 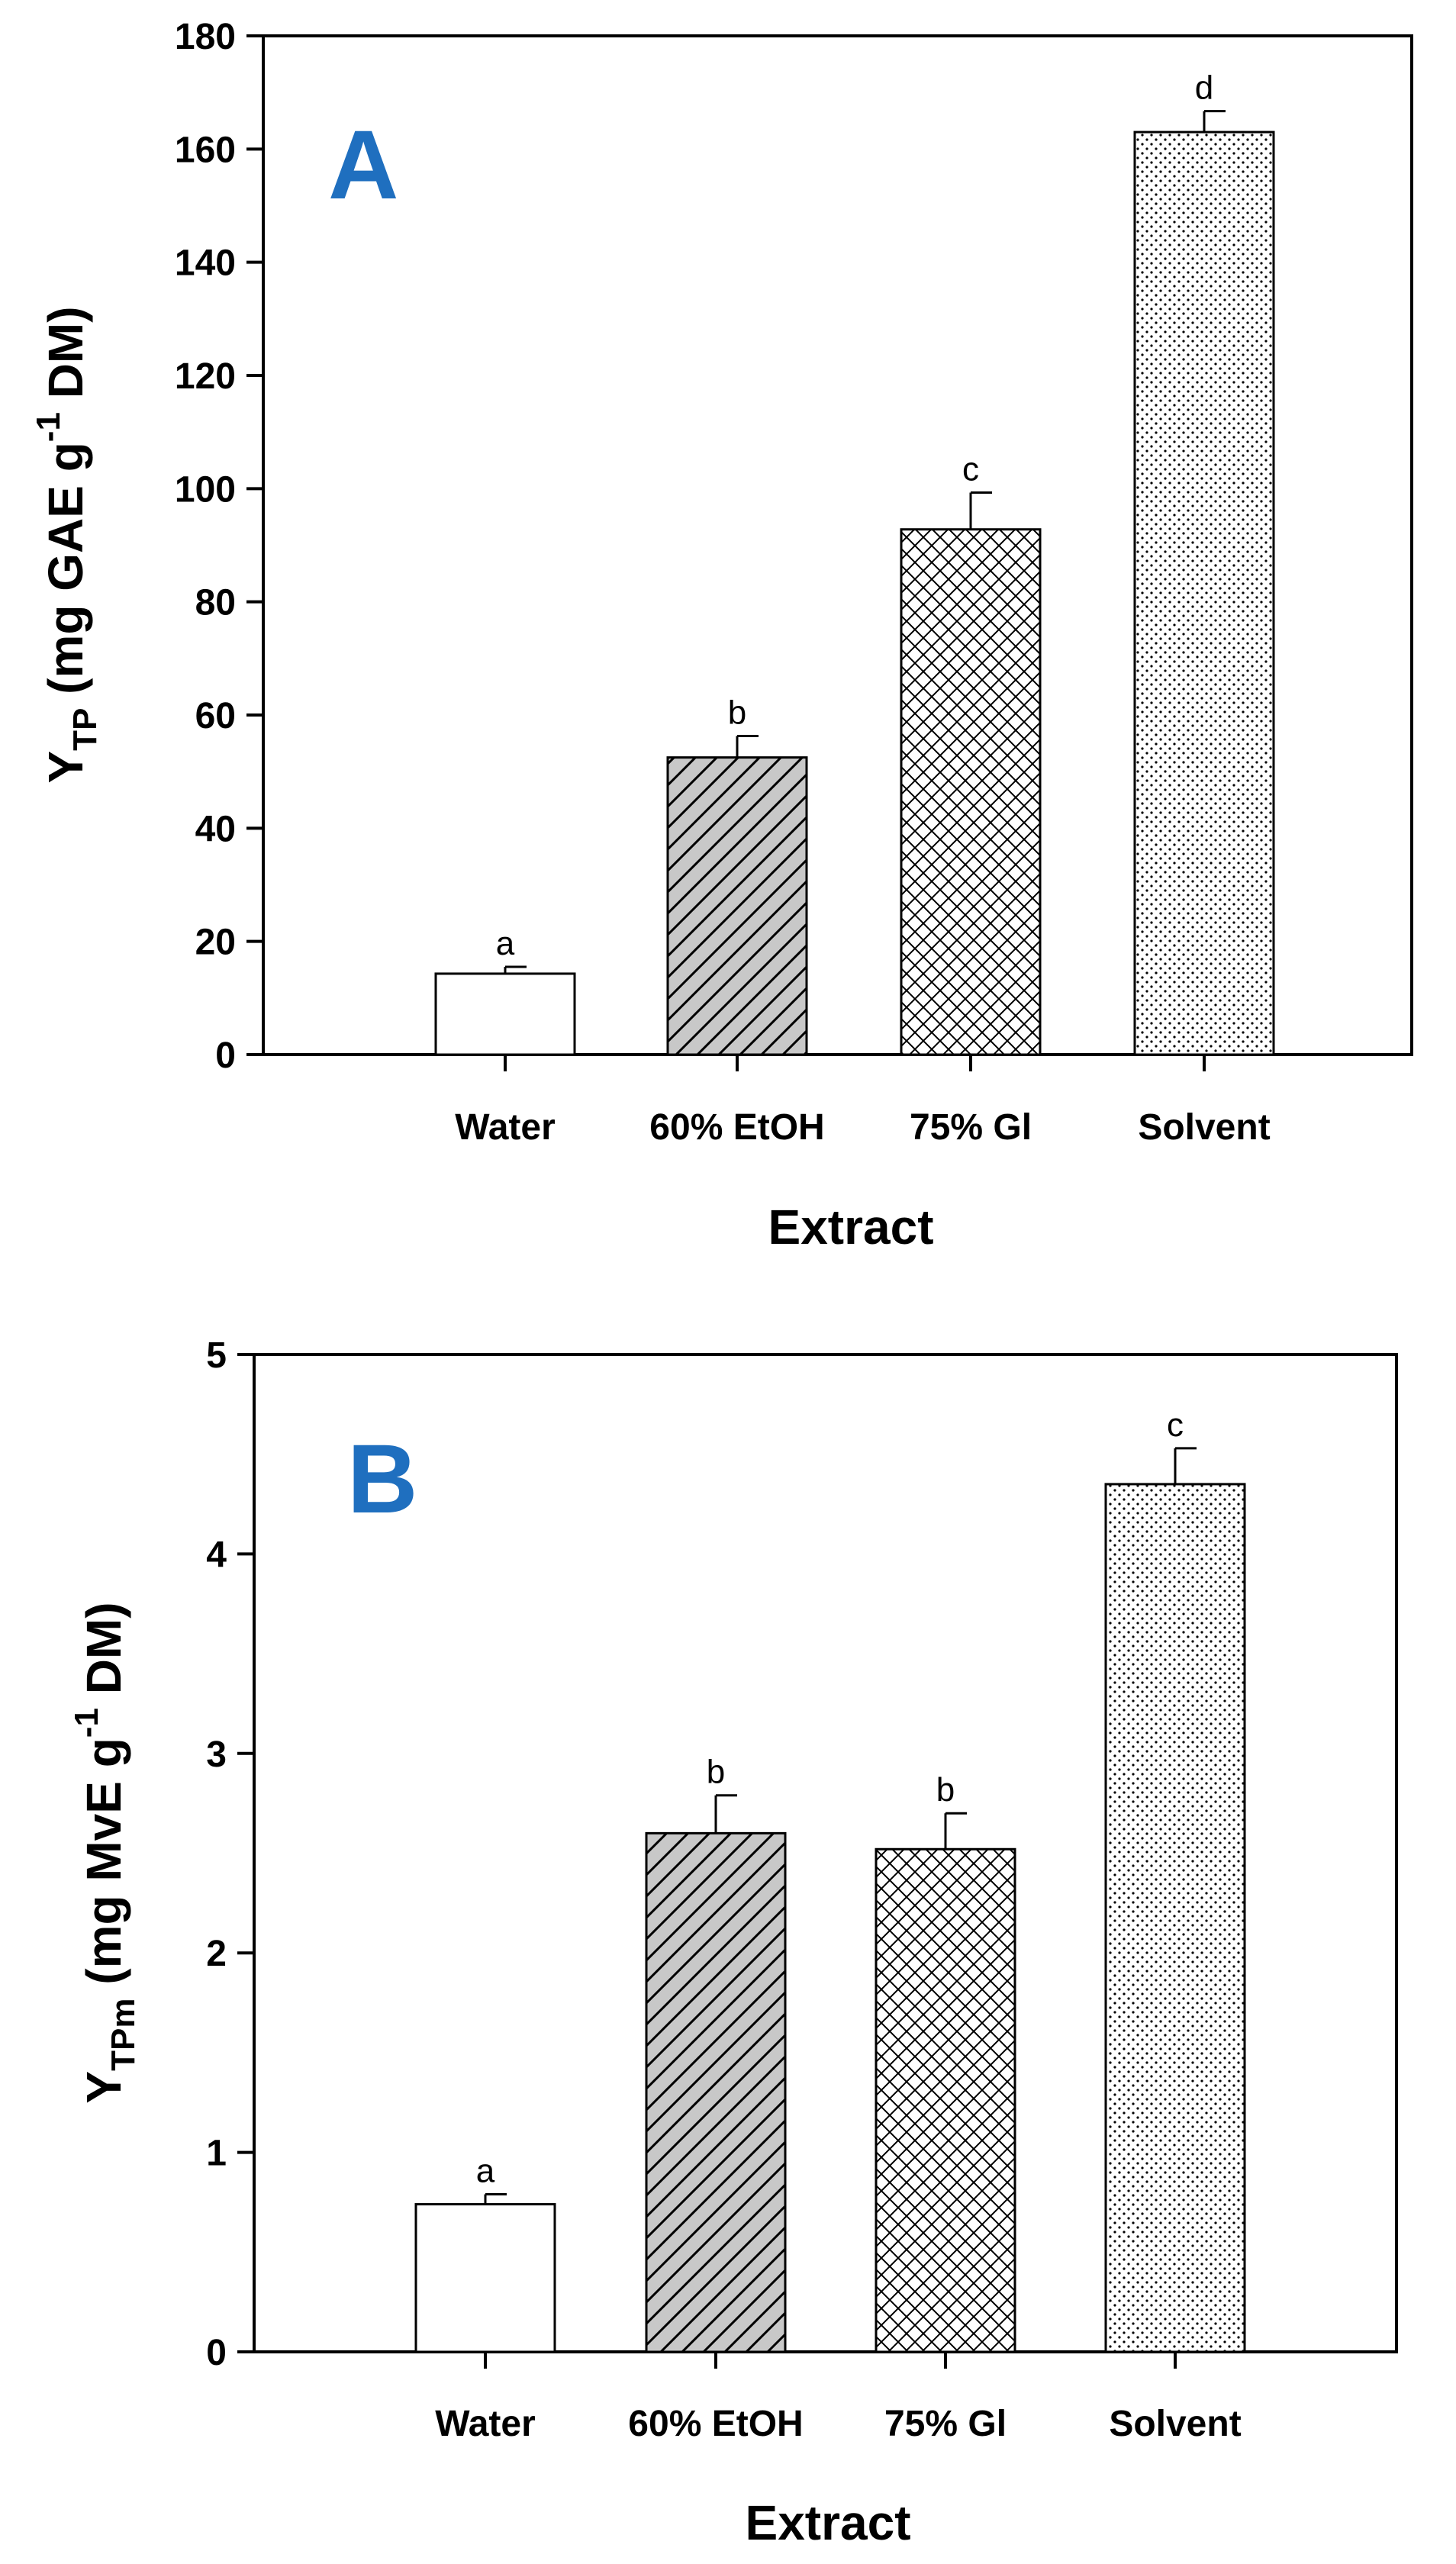 What do you see at coordinates (205, 376) in the screenshot?
I see `y-tick-label: 120` at bounding box center [205, 376].